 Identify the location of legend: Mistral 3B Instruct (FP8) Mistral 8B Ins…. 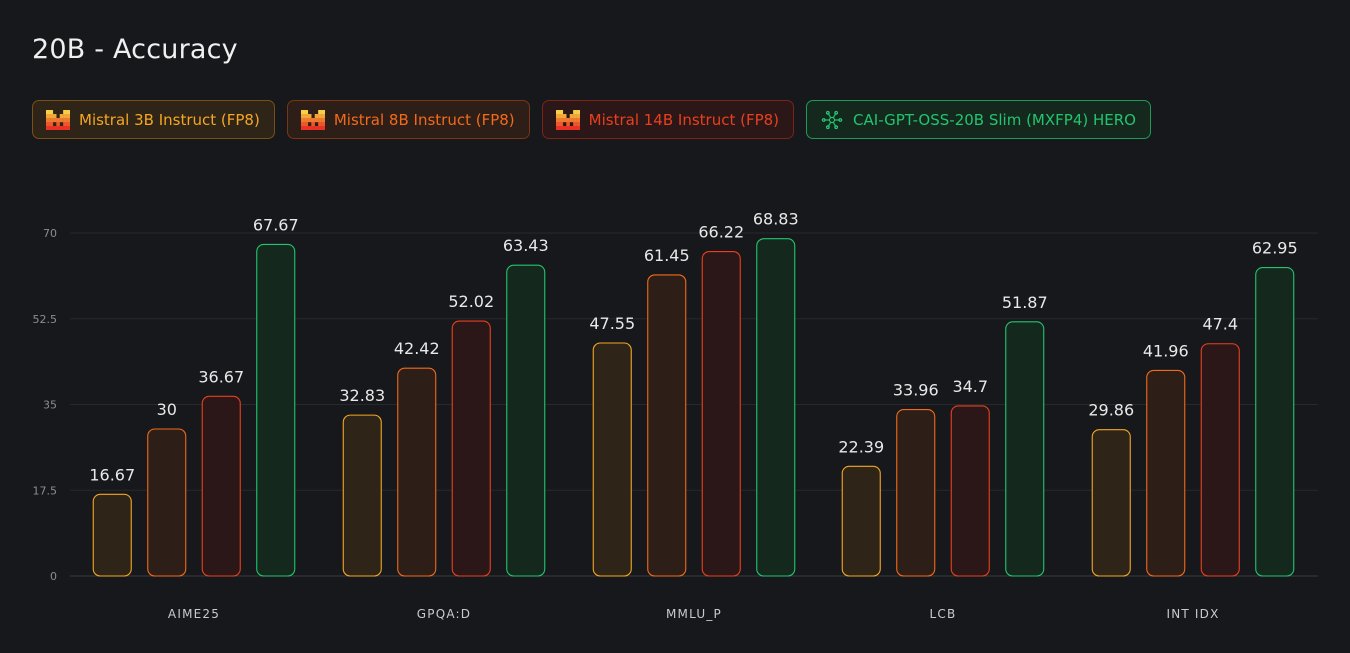
(591, 119).